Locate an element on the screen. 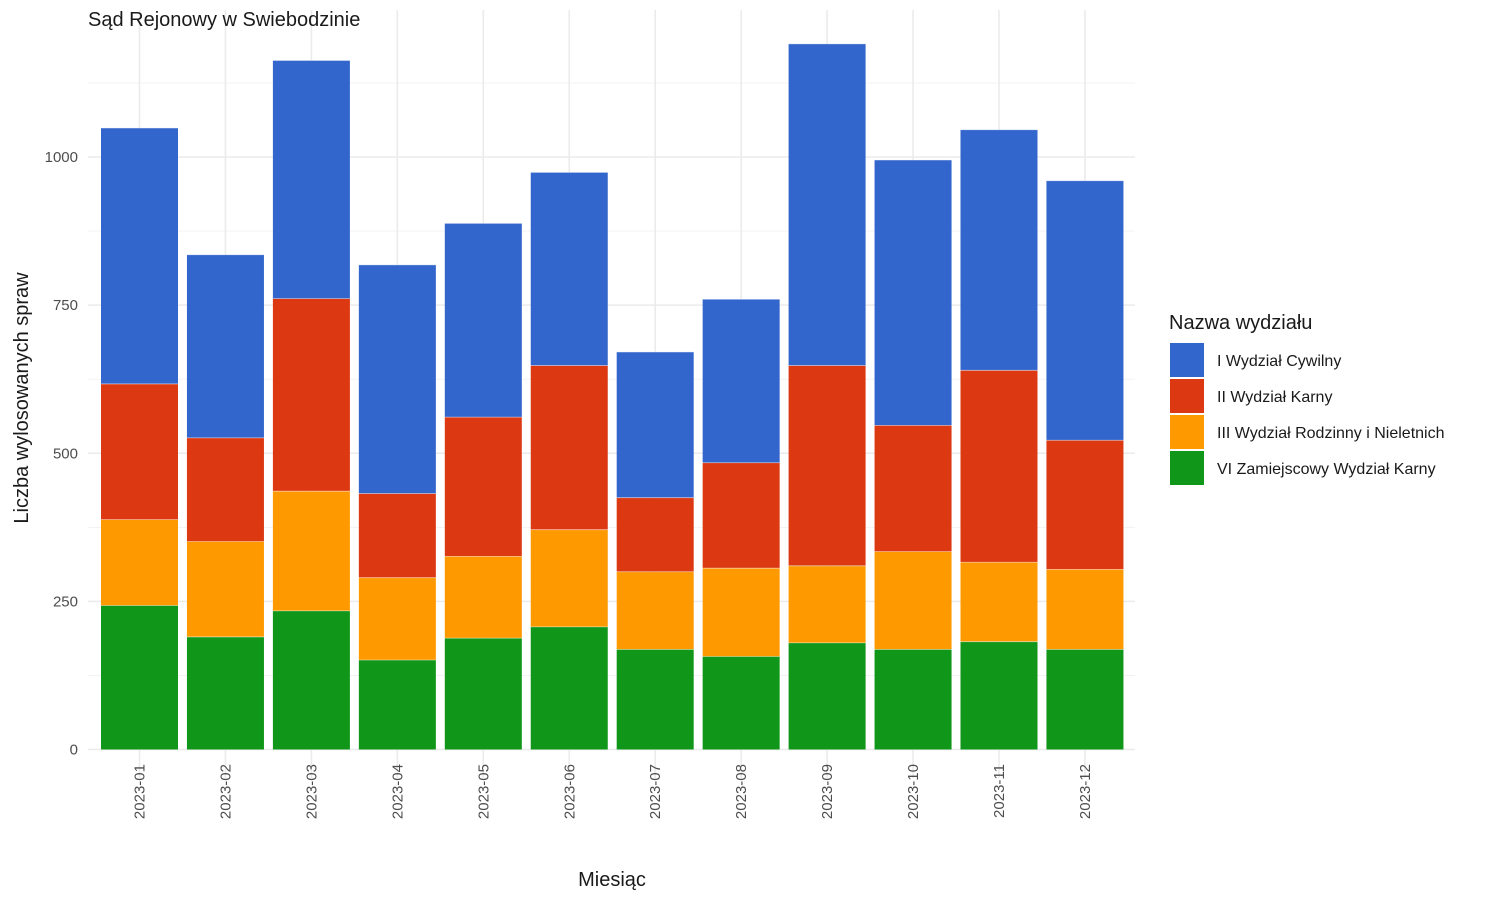 The image size is (1500, 900). y-tick-label: 750 is located at coordinates (65, 305).